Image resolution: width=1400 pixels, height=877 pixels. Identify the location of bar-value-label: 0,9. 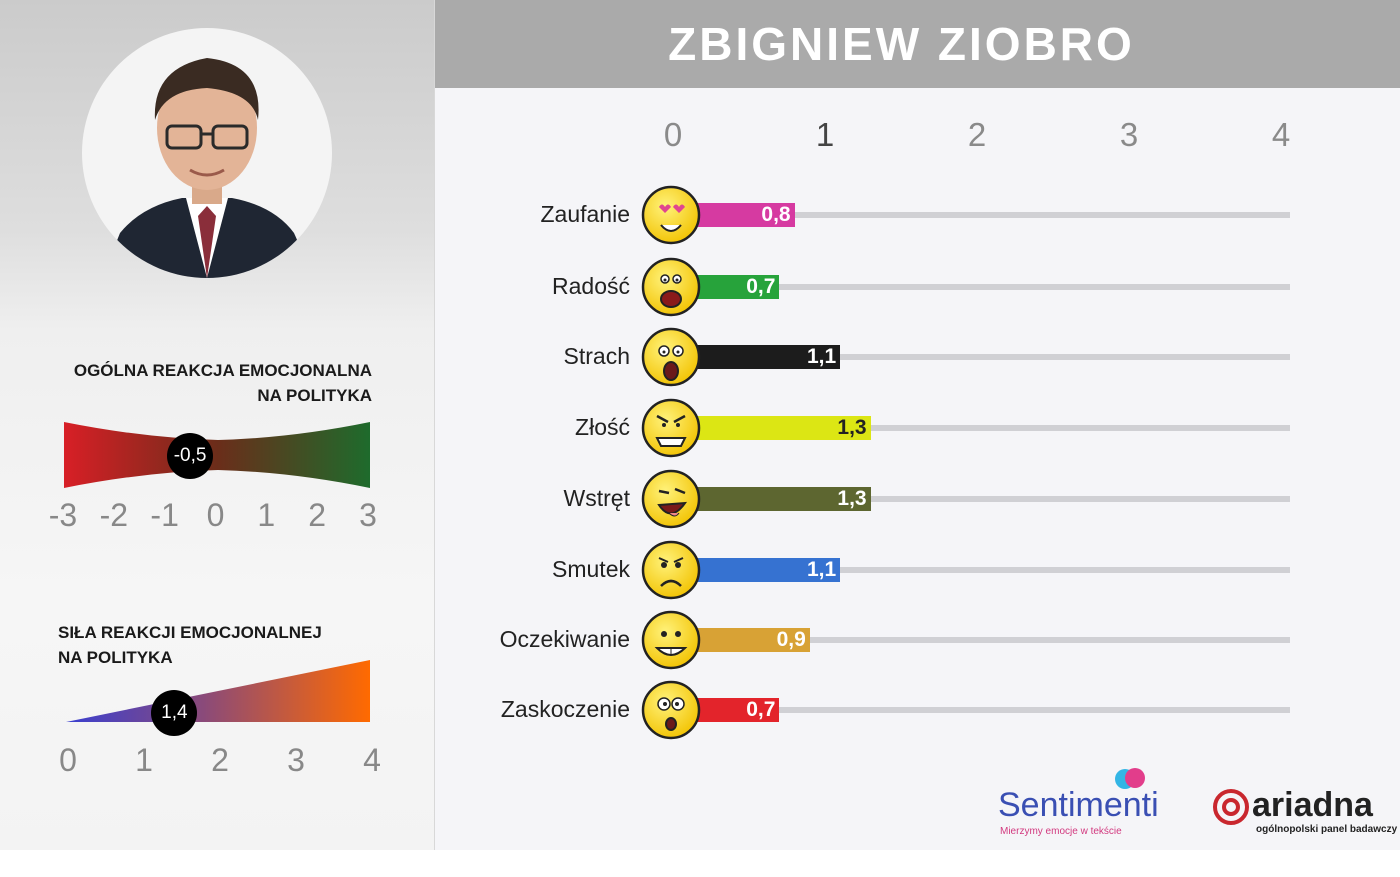
(791, 639).